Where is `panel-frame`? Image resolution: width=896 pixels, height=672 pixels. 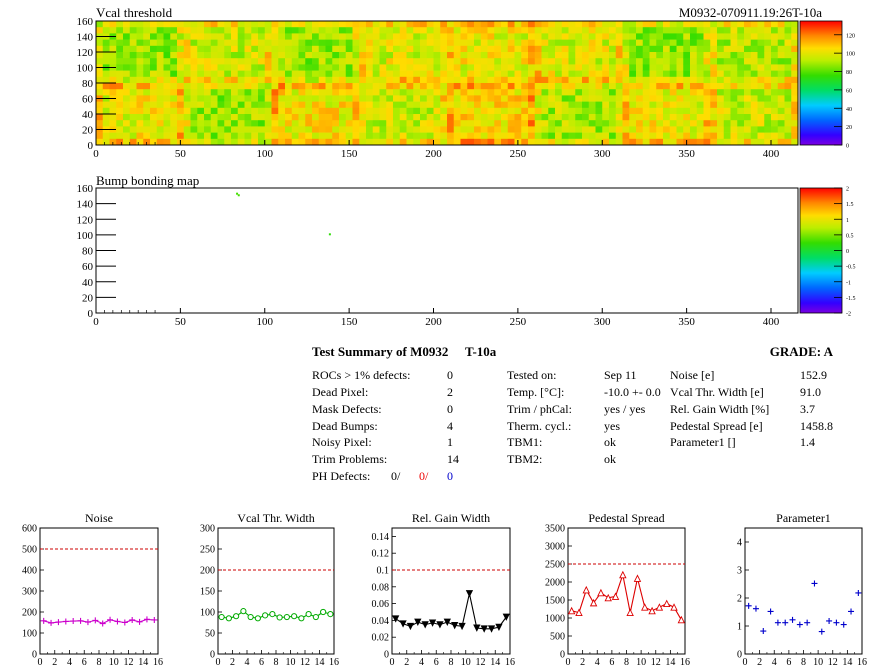
panel-frame is located at coordinates (451, 591).